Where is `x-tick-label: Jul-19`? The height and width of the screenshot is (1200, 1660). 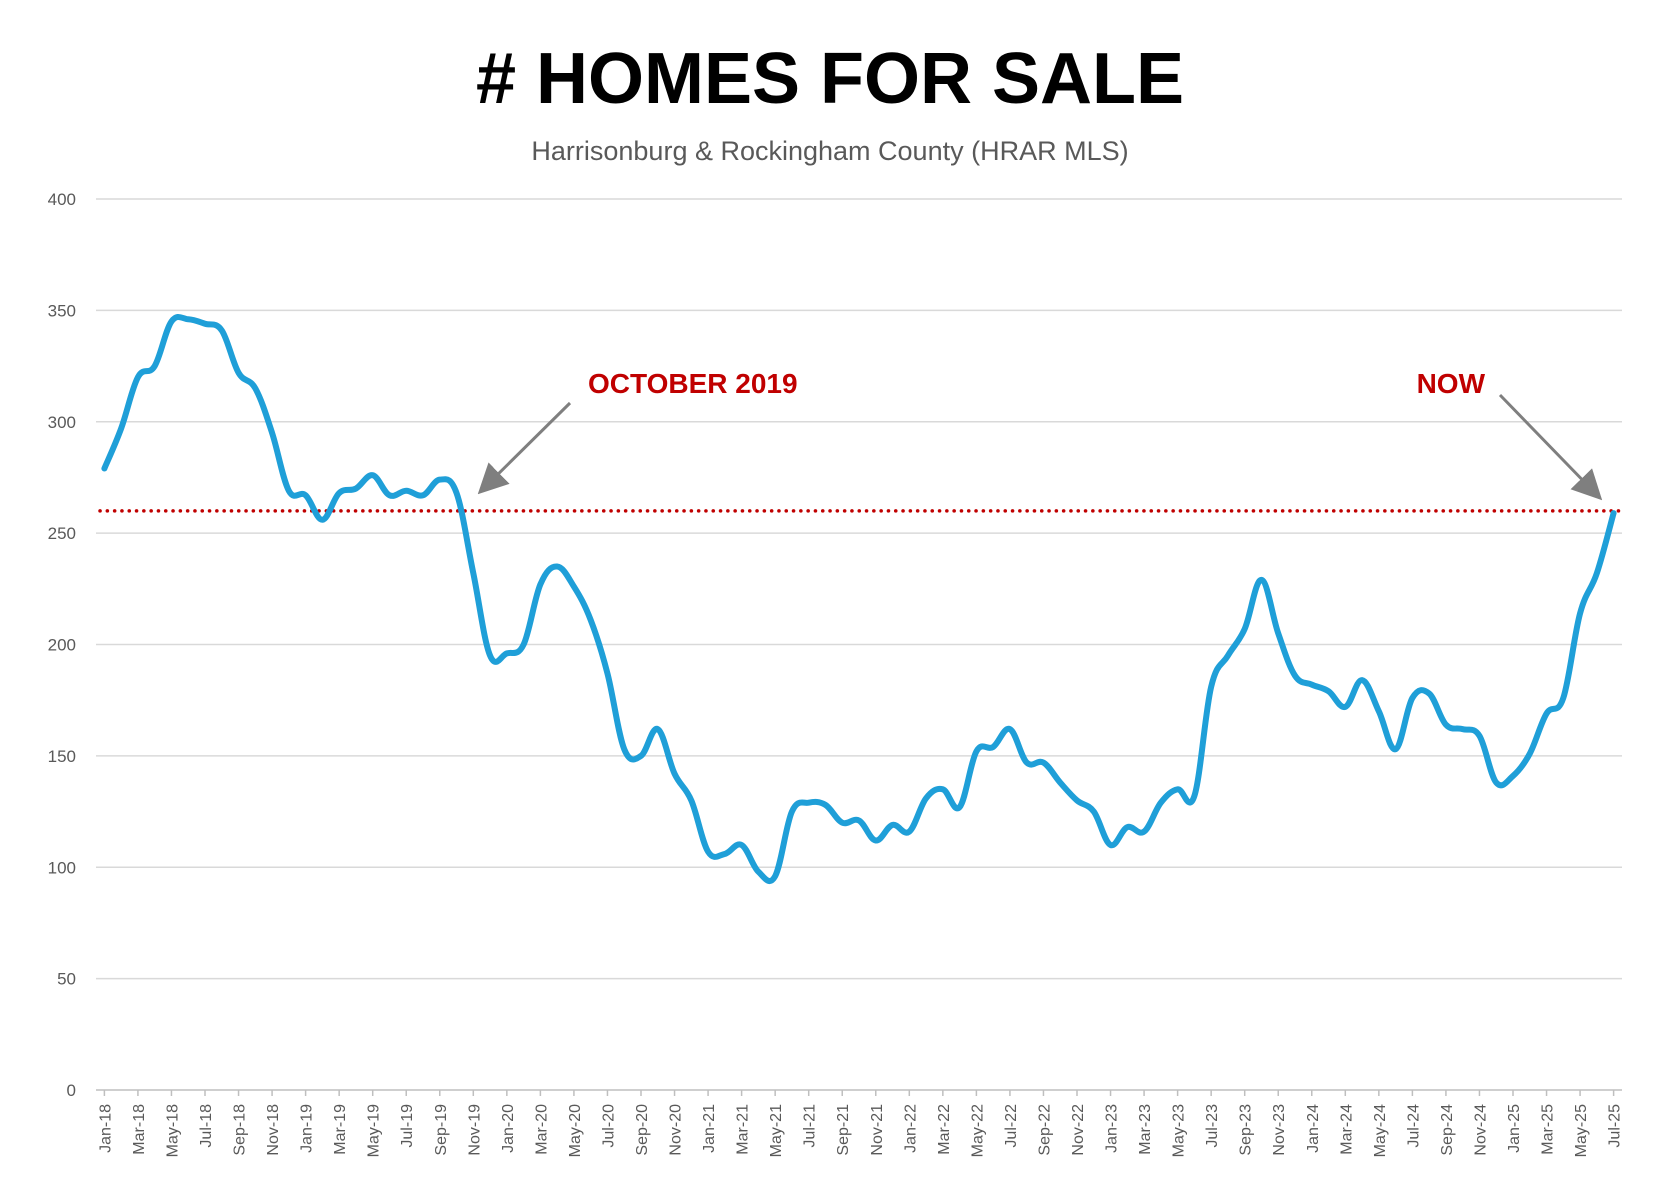 x-tick-label: Jul-19 is located at coordinates (407, 1126).